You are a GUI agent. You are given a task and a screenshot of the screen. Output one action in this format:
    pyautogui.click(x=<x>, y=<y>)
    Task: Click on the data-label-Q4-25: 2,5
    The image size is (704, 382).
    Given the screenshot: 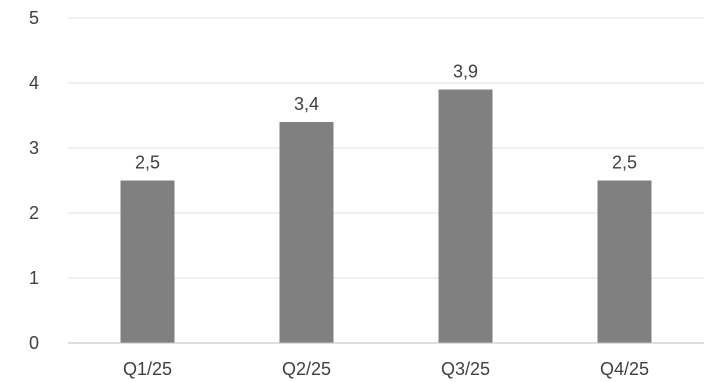 What is the action you would take?
    pyautogui.click(x=624, y=163)
    